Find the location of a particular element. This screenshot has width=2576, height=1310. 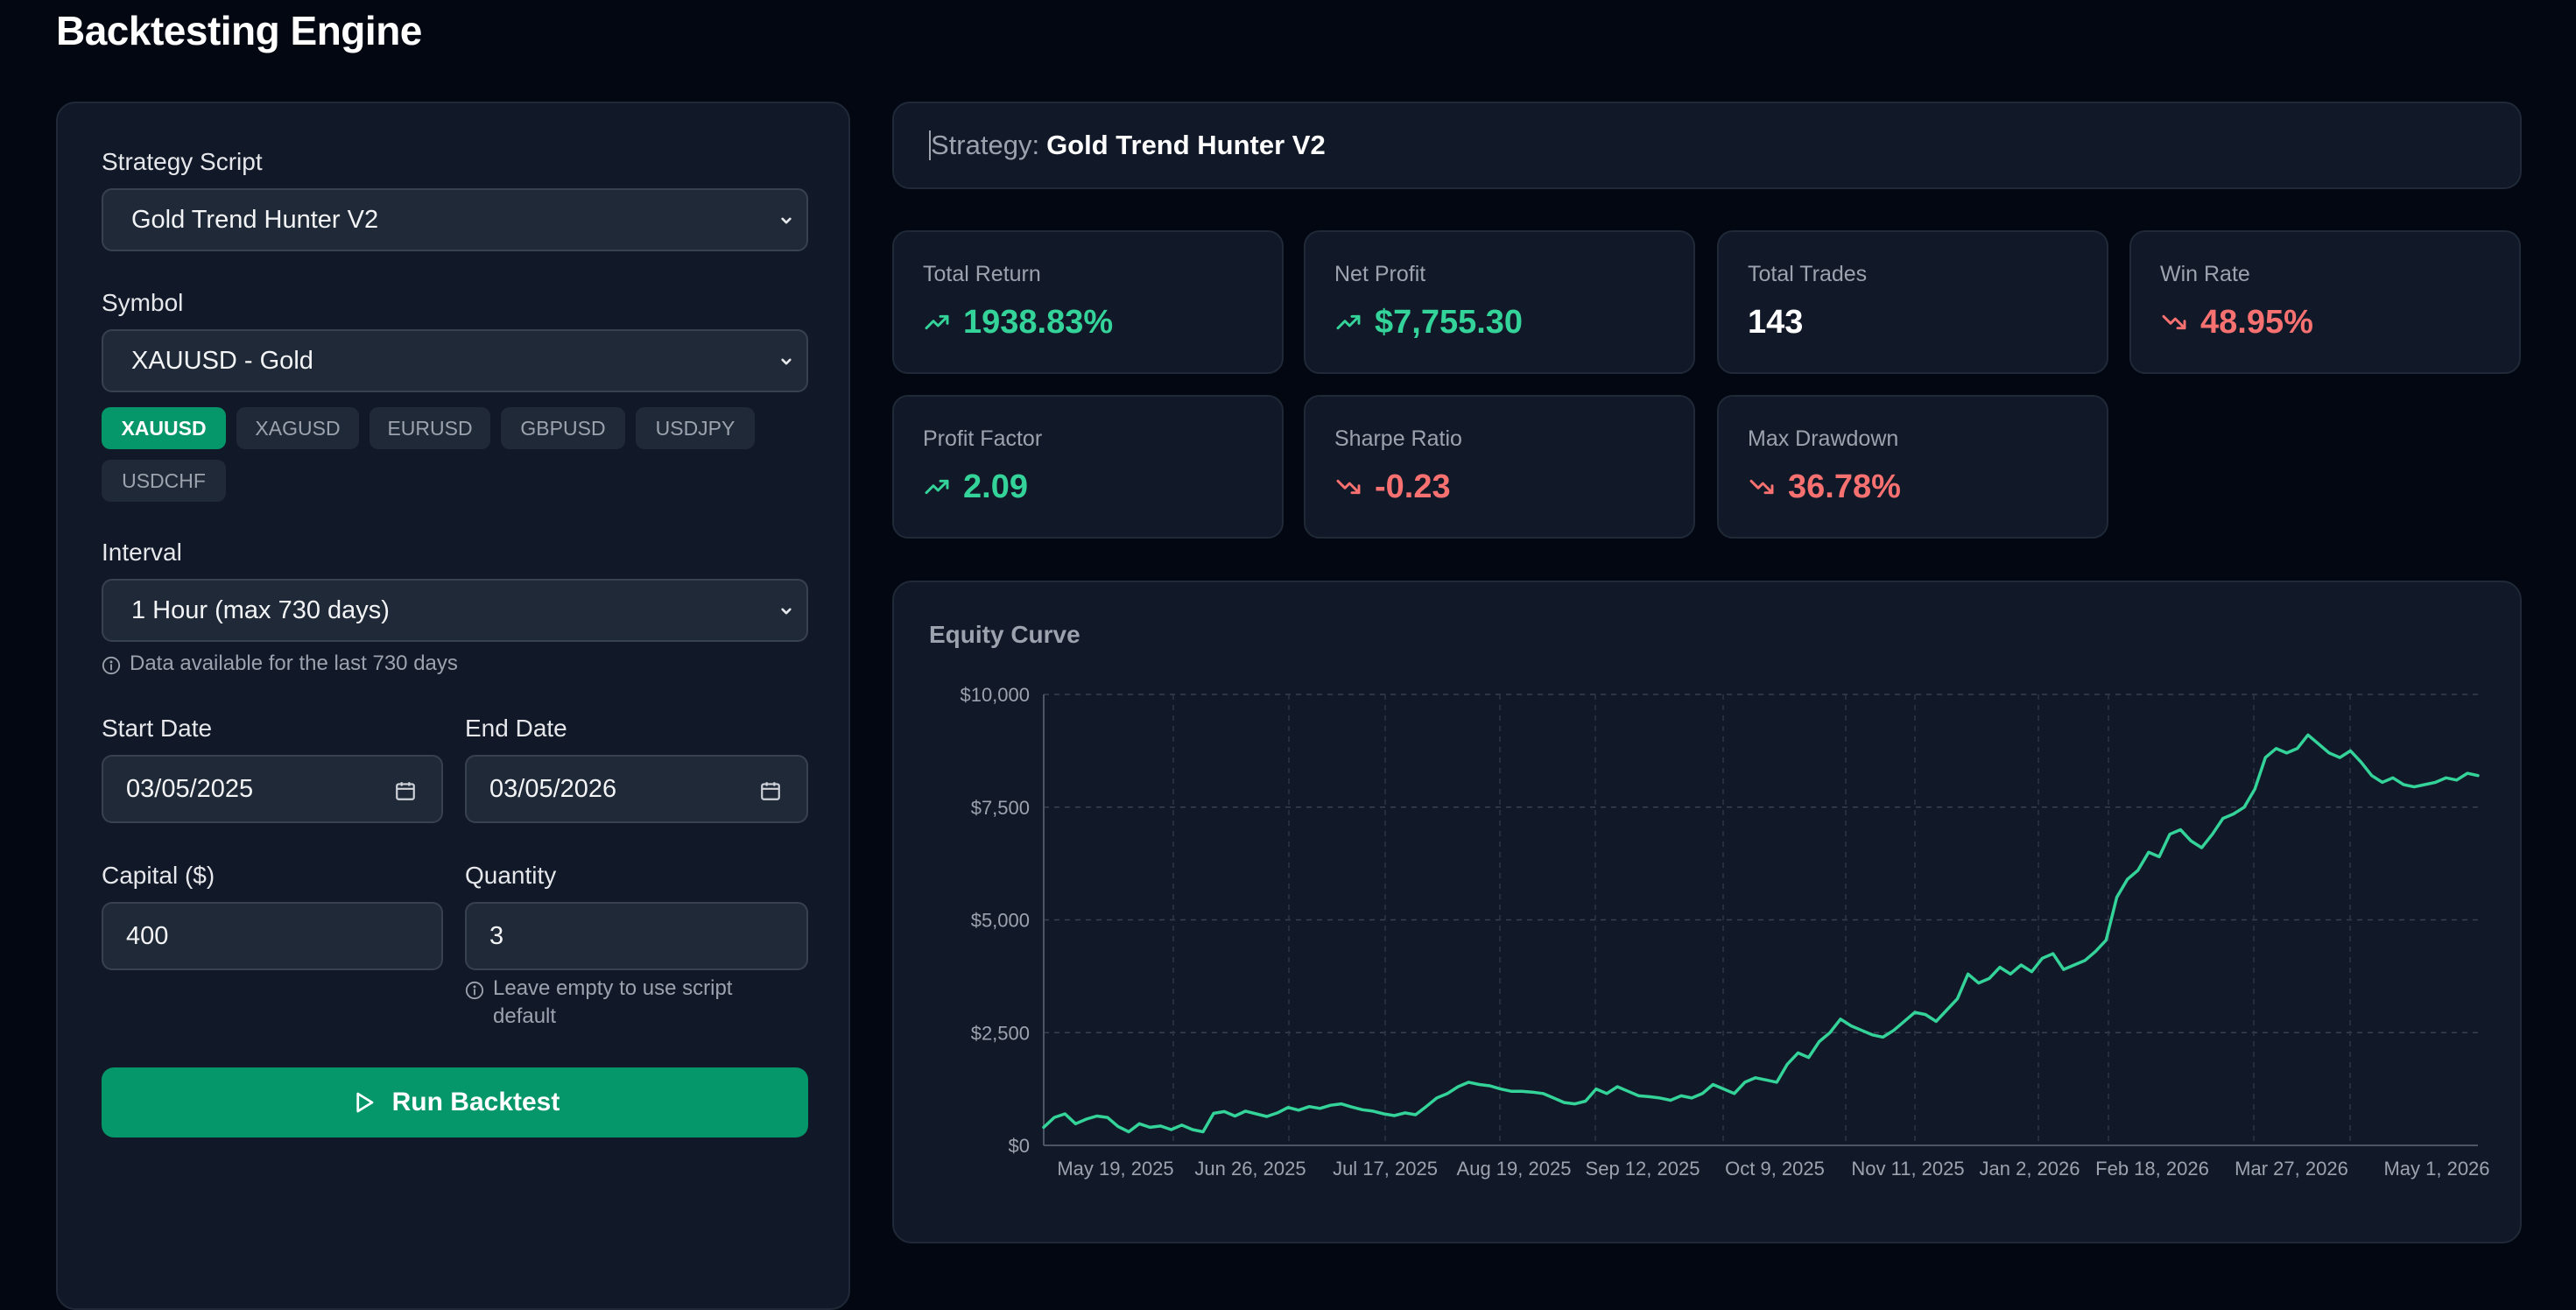

metric-card: Total Return 1938.83% is located at coordinates (1088, 302).